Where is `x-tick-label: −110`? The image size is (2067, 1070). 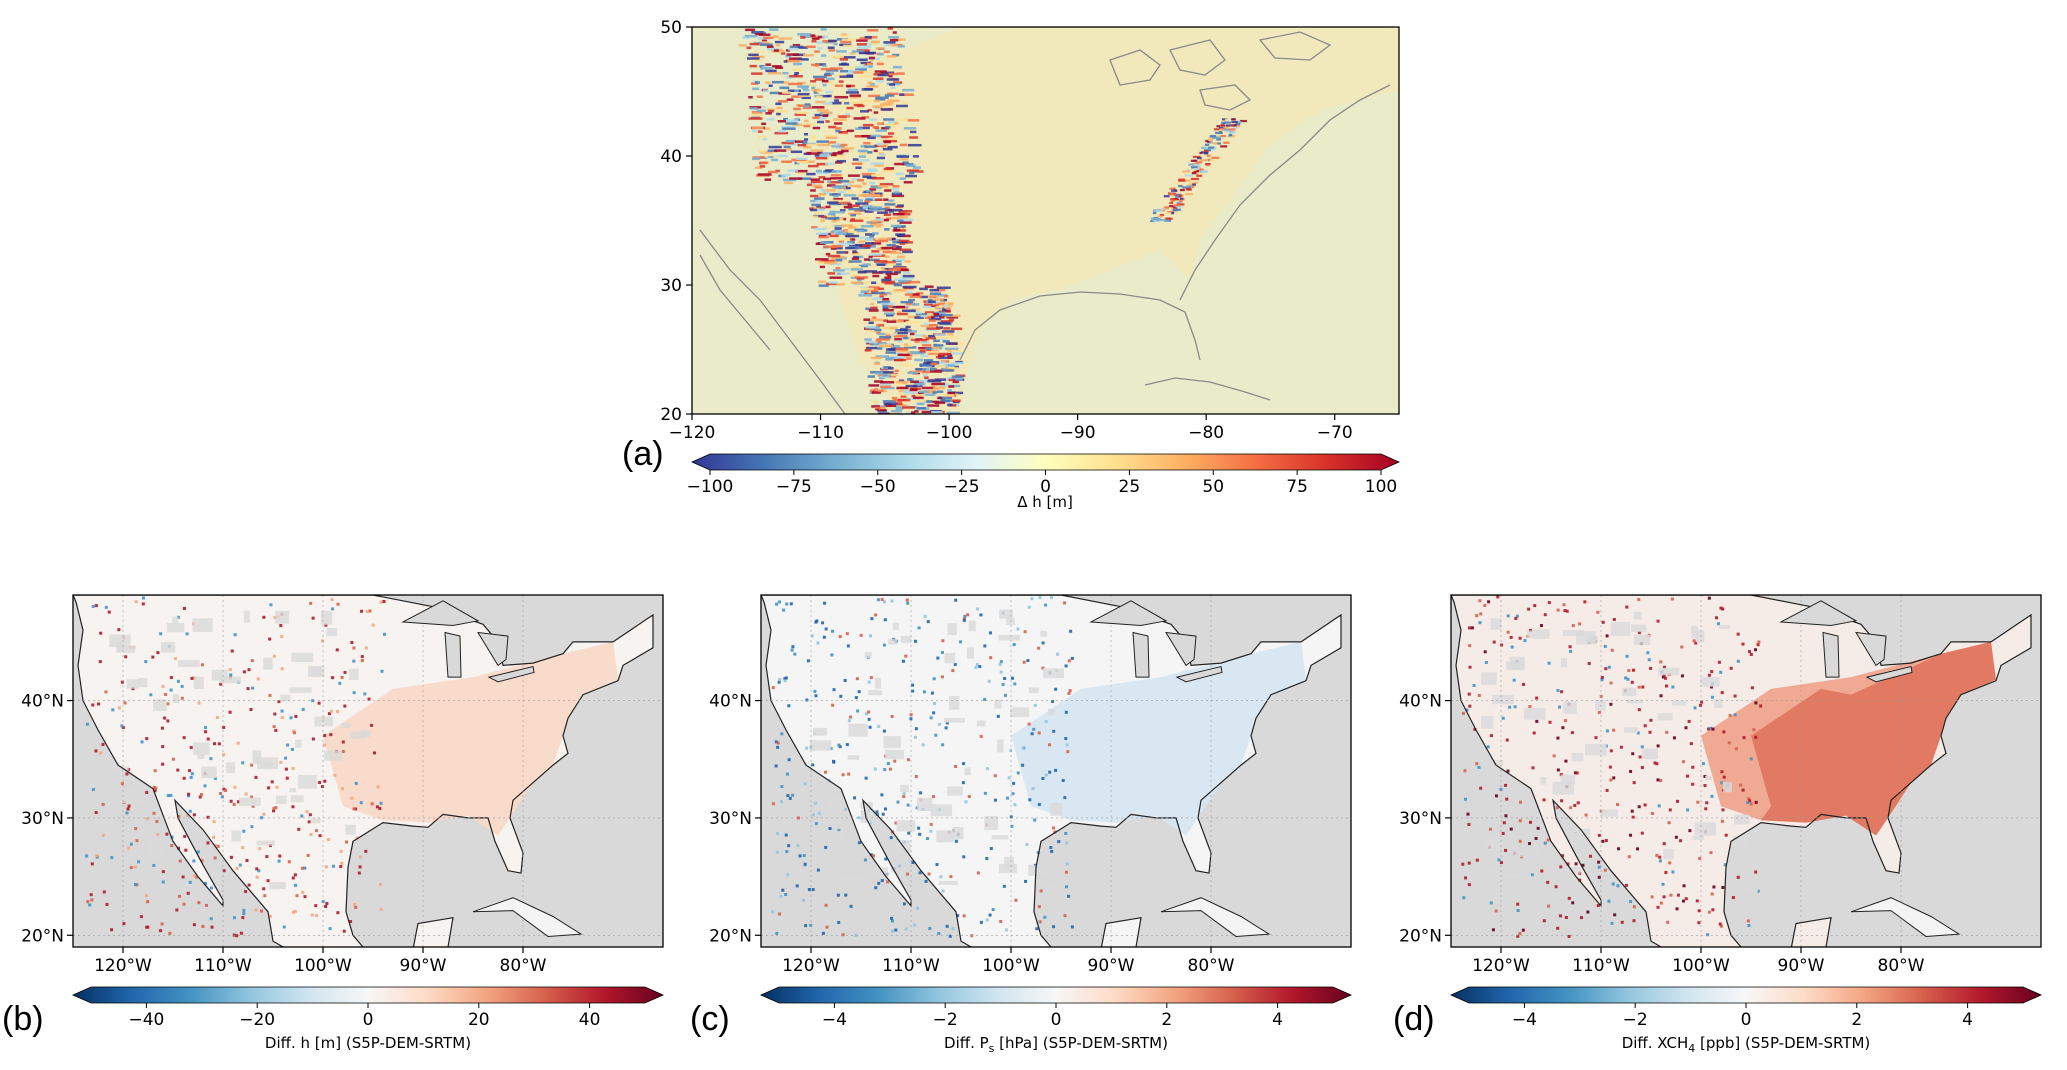
x-tick-label: −110 is located at coordinates (820, 433).